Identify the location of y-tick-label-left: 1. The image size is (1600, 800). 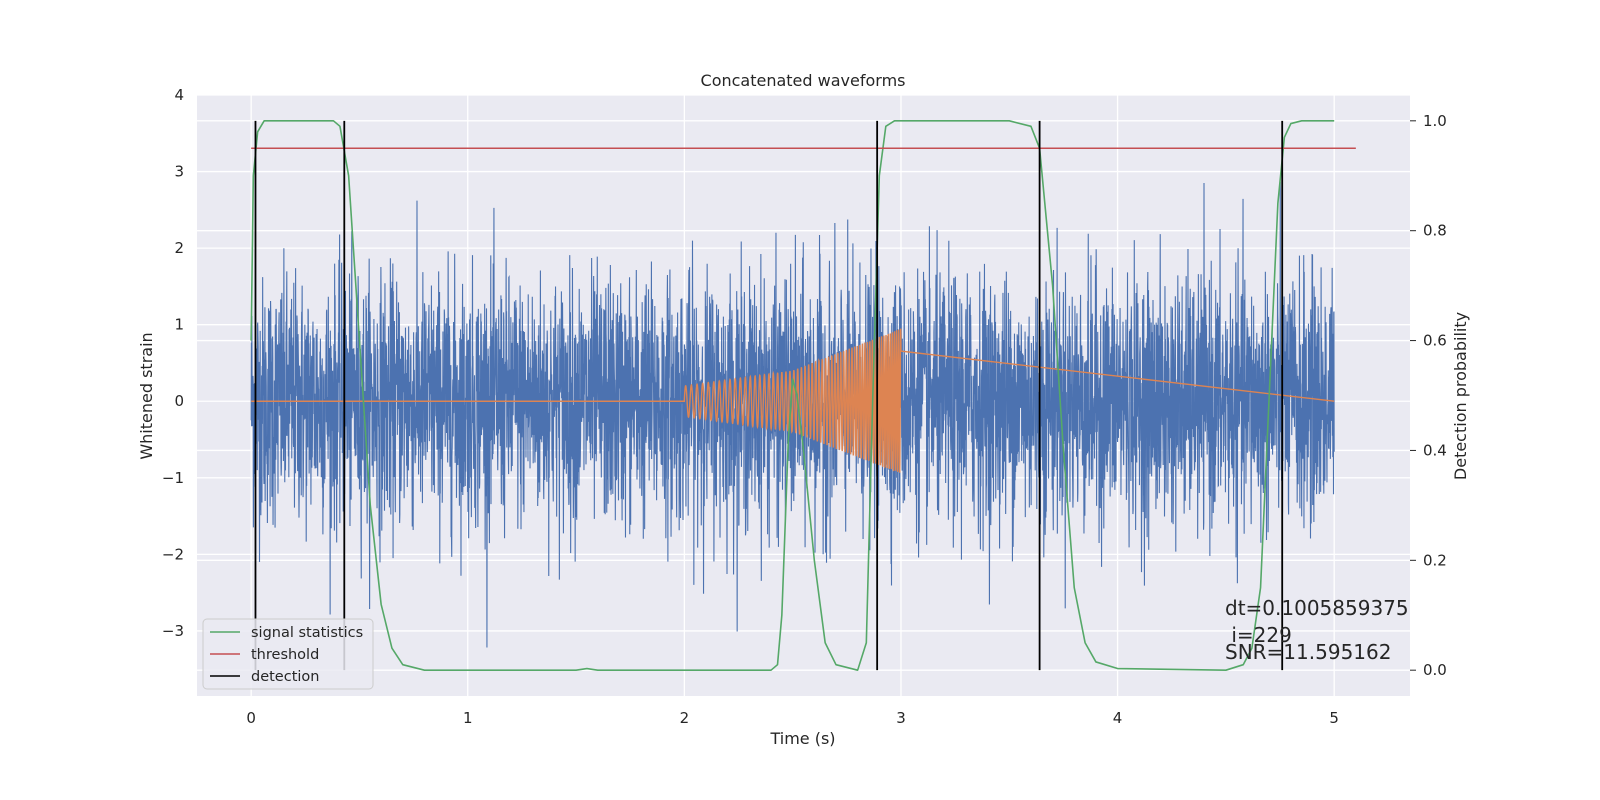
(179, 325).